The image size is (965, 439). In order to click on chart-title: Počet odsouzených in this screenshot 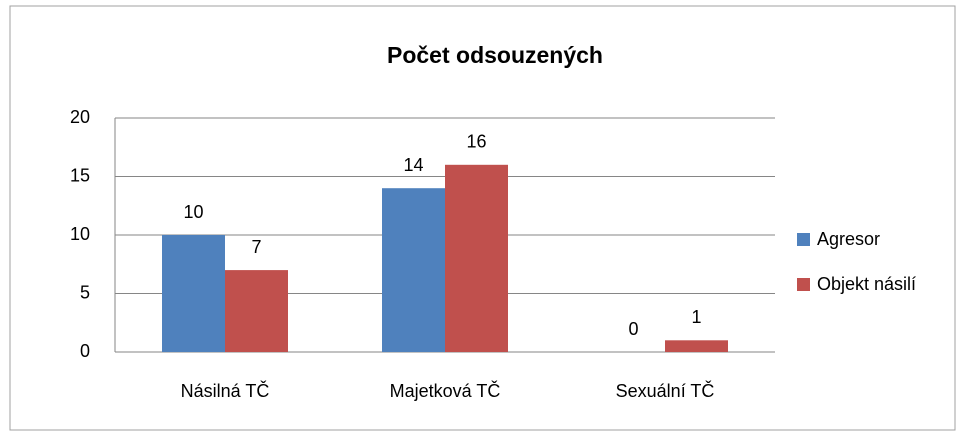, I will do `click(495, 55)`.